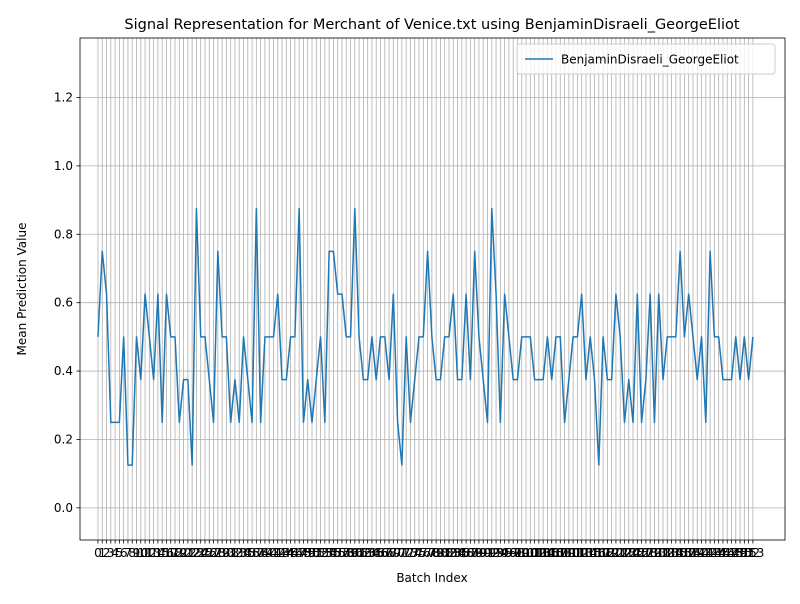 Image resolution: width=800 pixels, height=604 pixels. Describe the element at coordinates (483, 553) in the screenshot. I see `x-tick-label: 90` at that location.